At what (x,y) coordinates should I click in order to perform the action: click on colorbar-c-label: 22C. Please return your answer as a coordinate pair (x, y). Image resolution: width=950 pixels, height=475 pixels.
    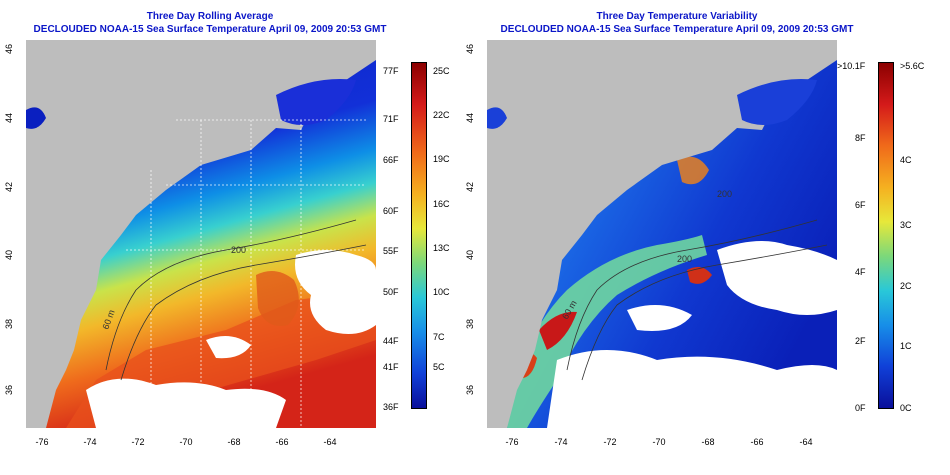
    Looking at the image, I should click on (441, 115).